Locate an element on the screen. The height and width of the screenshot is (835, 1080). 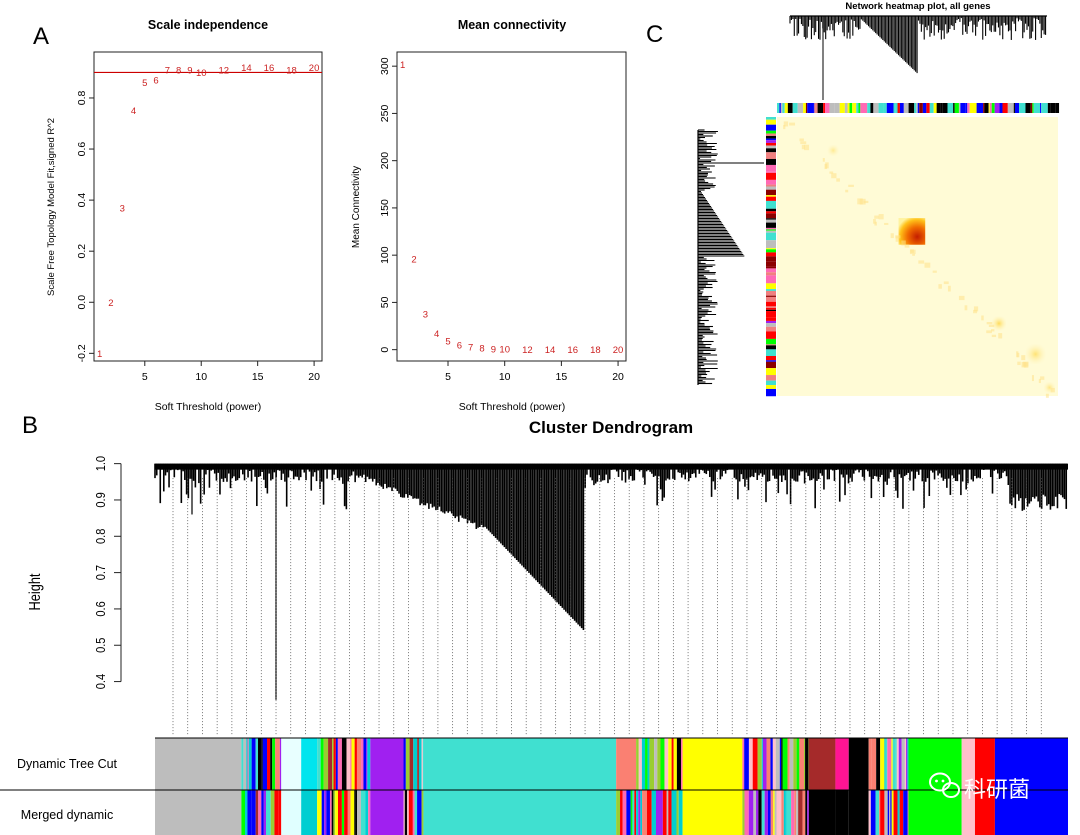
y-axis-label: Mean Connectivity is located at coordinates (356, 207).